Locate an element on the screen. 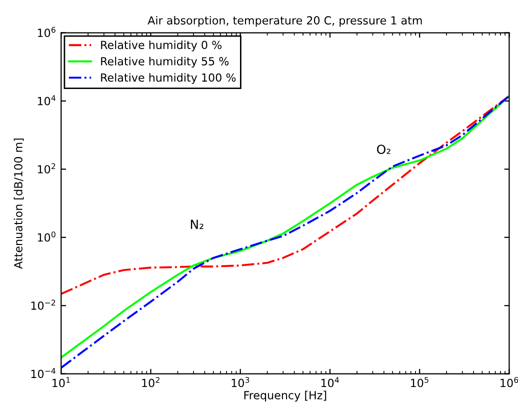 This screenshot has width=518, height=420. x-tick-label: 10$^{6}$ is located at coordinates (509, 382).